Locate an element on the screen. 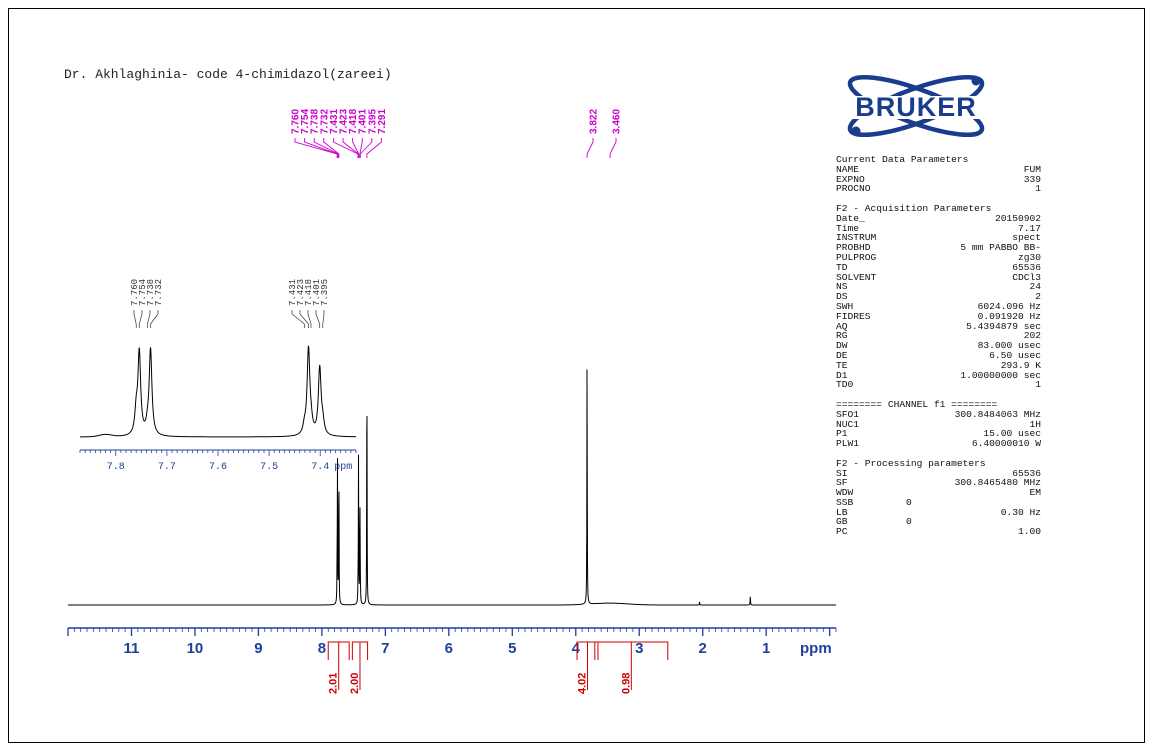  param-key: SSB is located at coordinates (845, 502).